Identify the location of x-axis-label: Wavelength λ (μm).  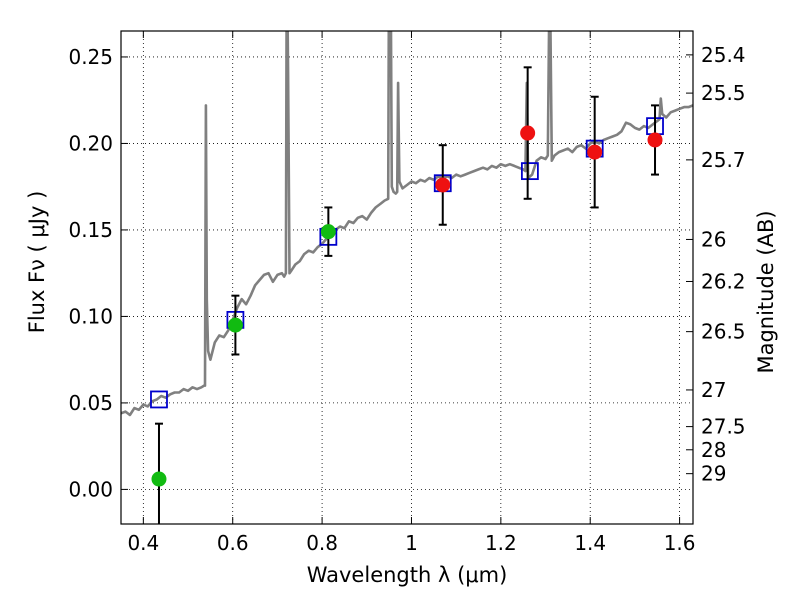
(407, 575).